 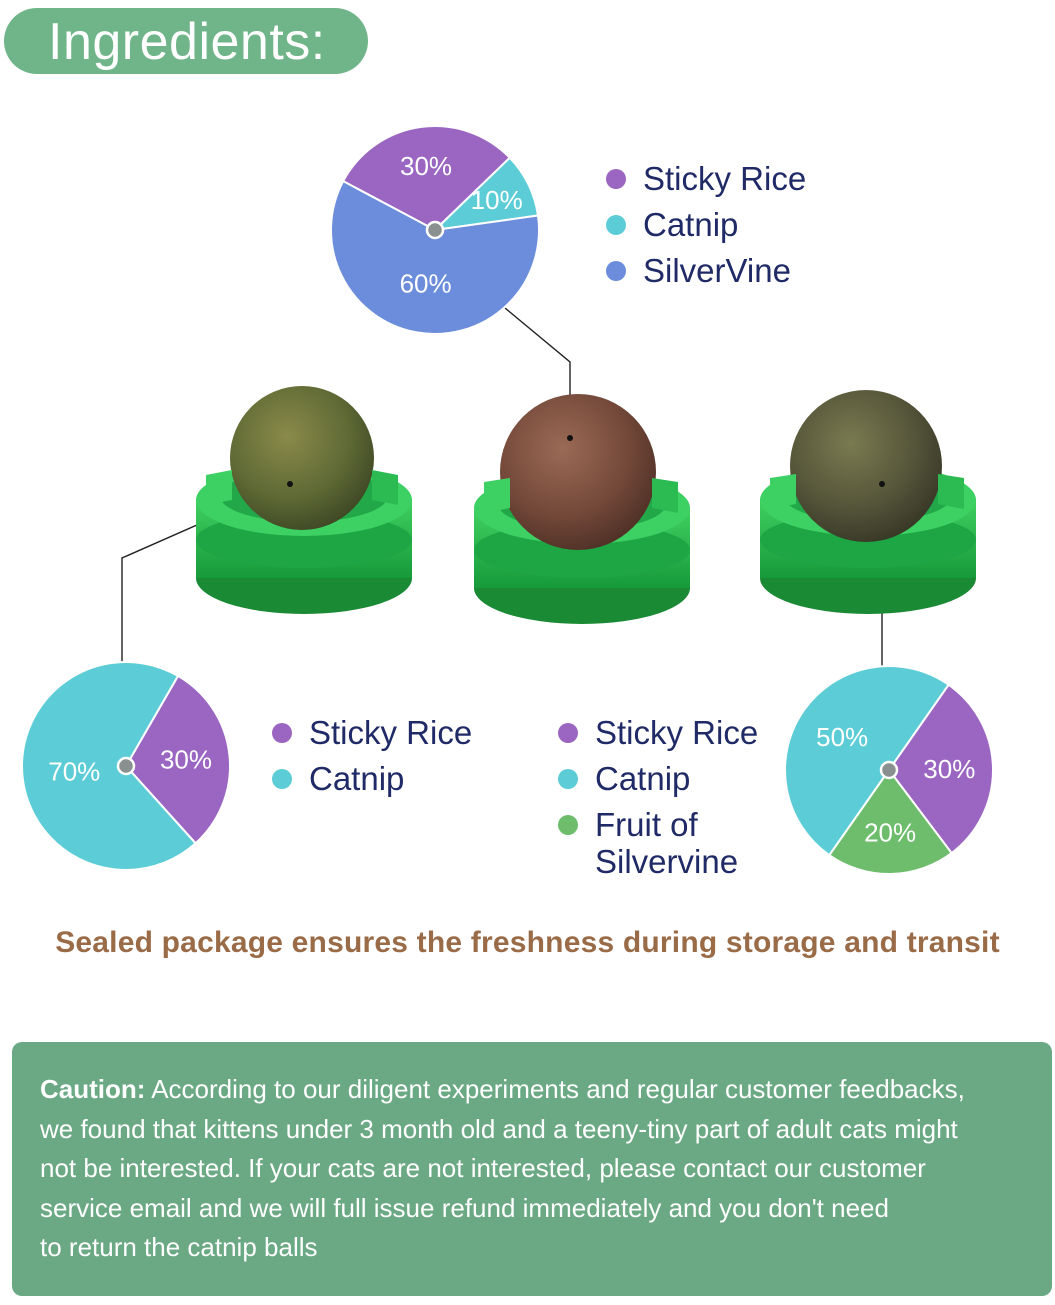 What do you see at coordinates (582, 509) in the screenshot?
I see `catnip-ball-middle` at bounding box center [582, 509].